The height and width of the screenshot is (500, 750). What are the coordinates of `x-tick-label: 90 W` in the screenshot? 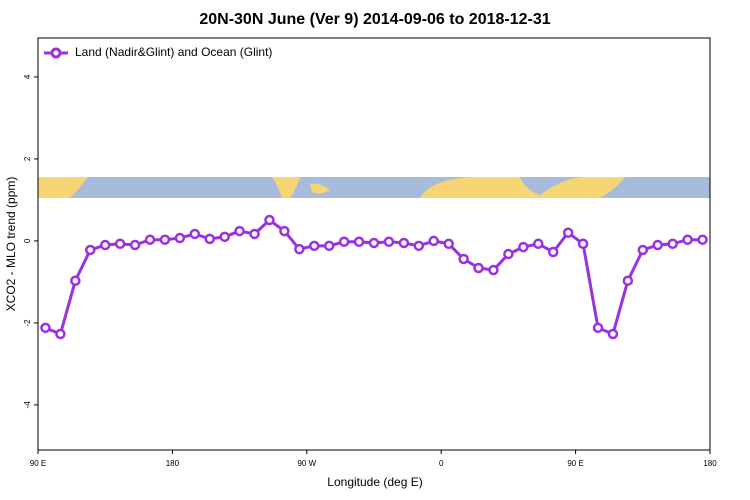 It's located at (306, 463).